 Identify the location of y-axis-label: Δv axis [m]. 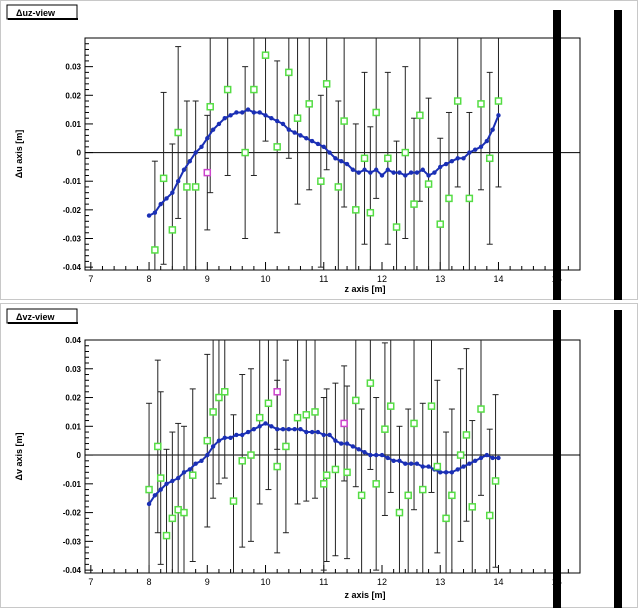
(19, 457).